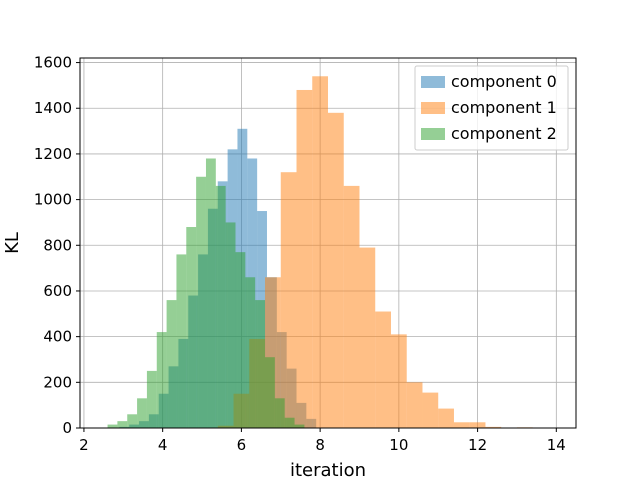  What do you see at coordinates (53, 108) in the screenshot?
I see `y-tick-label: 1400` at bounding box center [53, 108].